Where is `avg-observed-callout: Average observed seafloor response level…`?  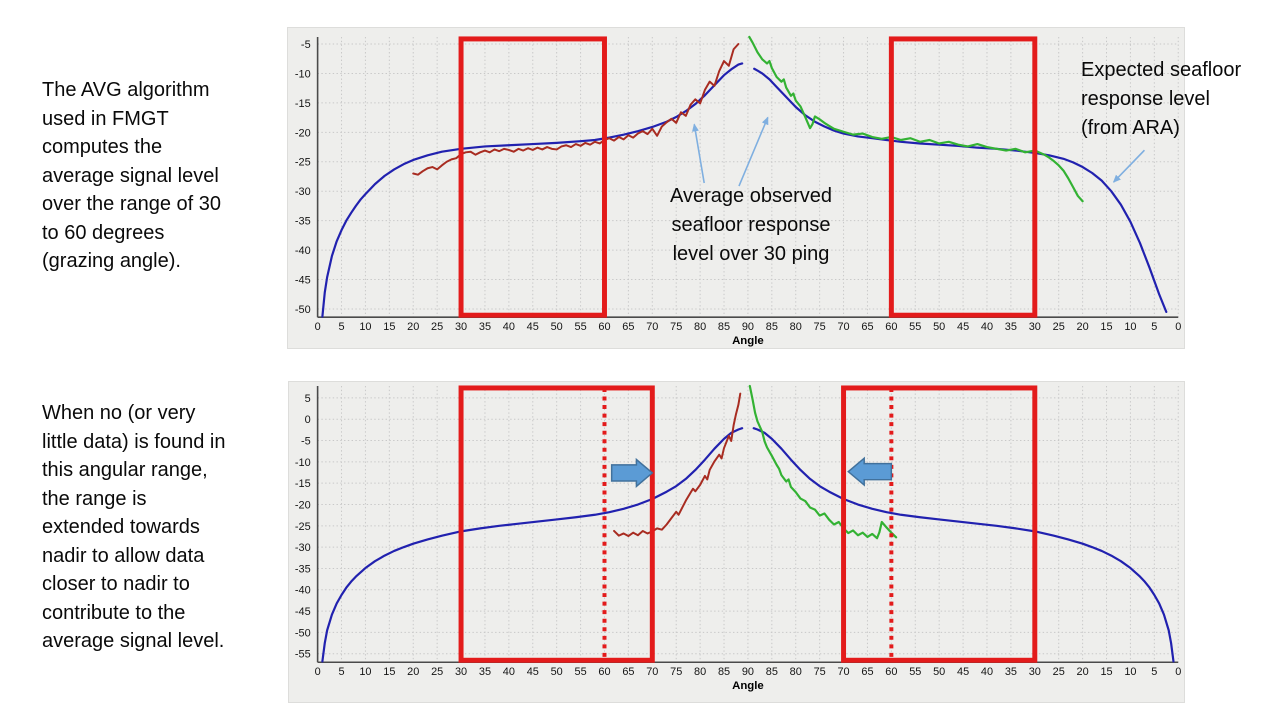 avg-observed-callout: Average observed seafloor response level… is located at coordinates (751, 225).